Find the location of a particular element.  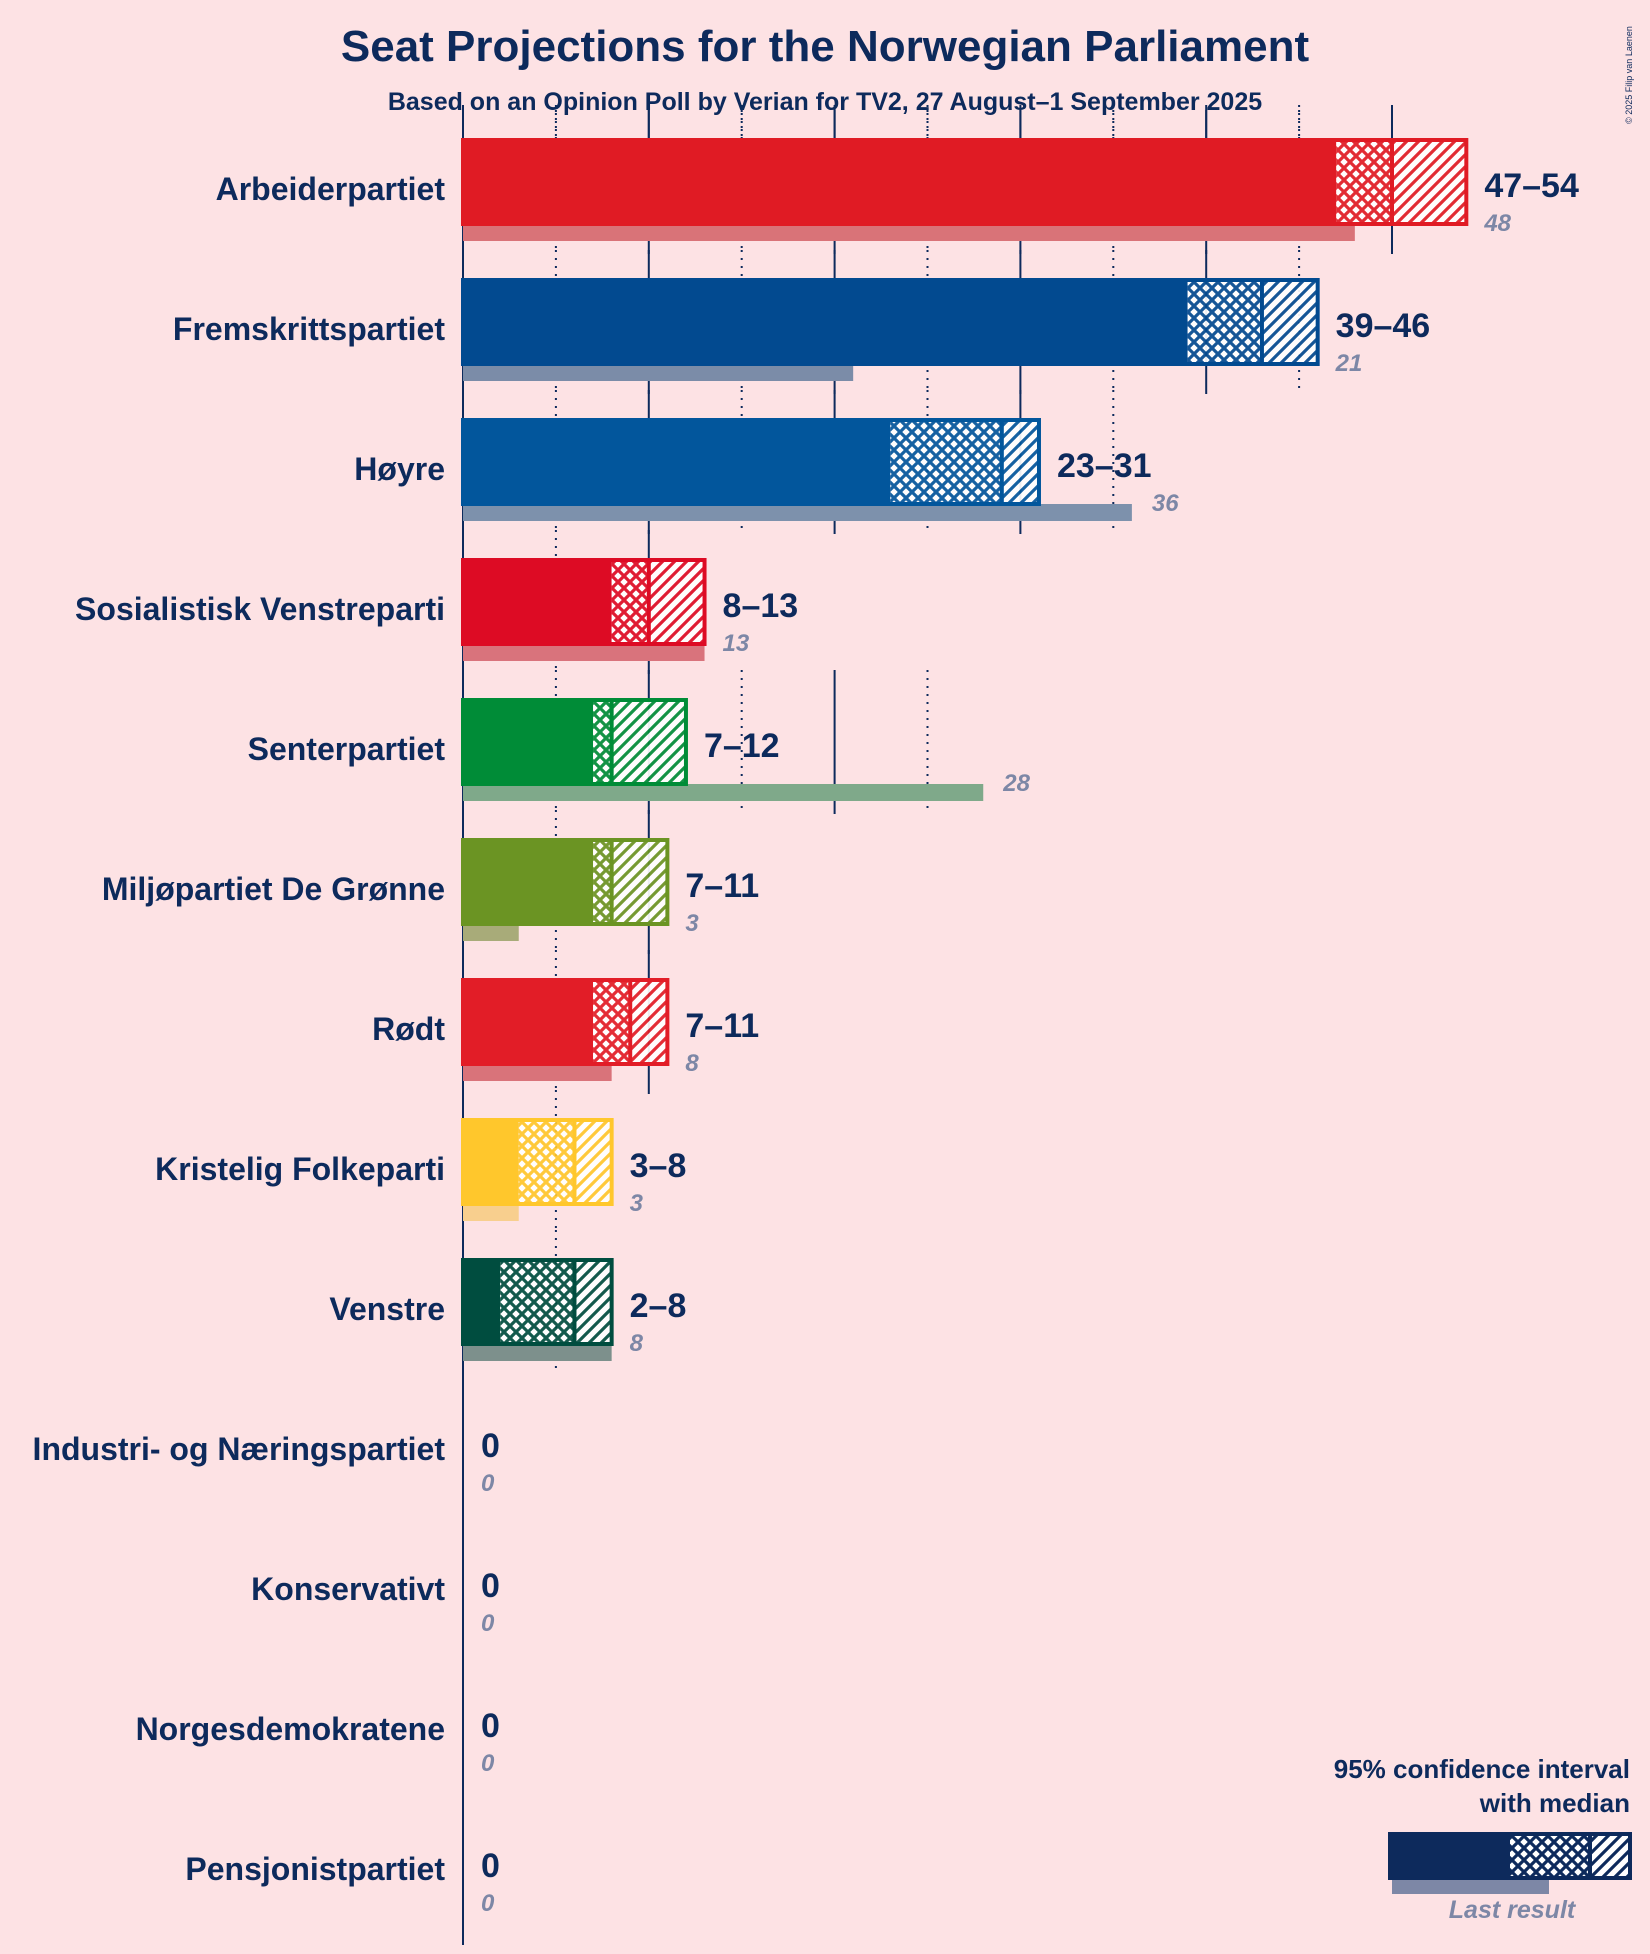

party-row: Venstre 2–8 8 is located at coordinates (507, 1309).